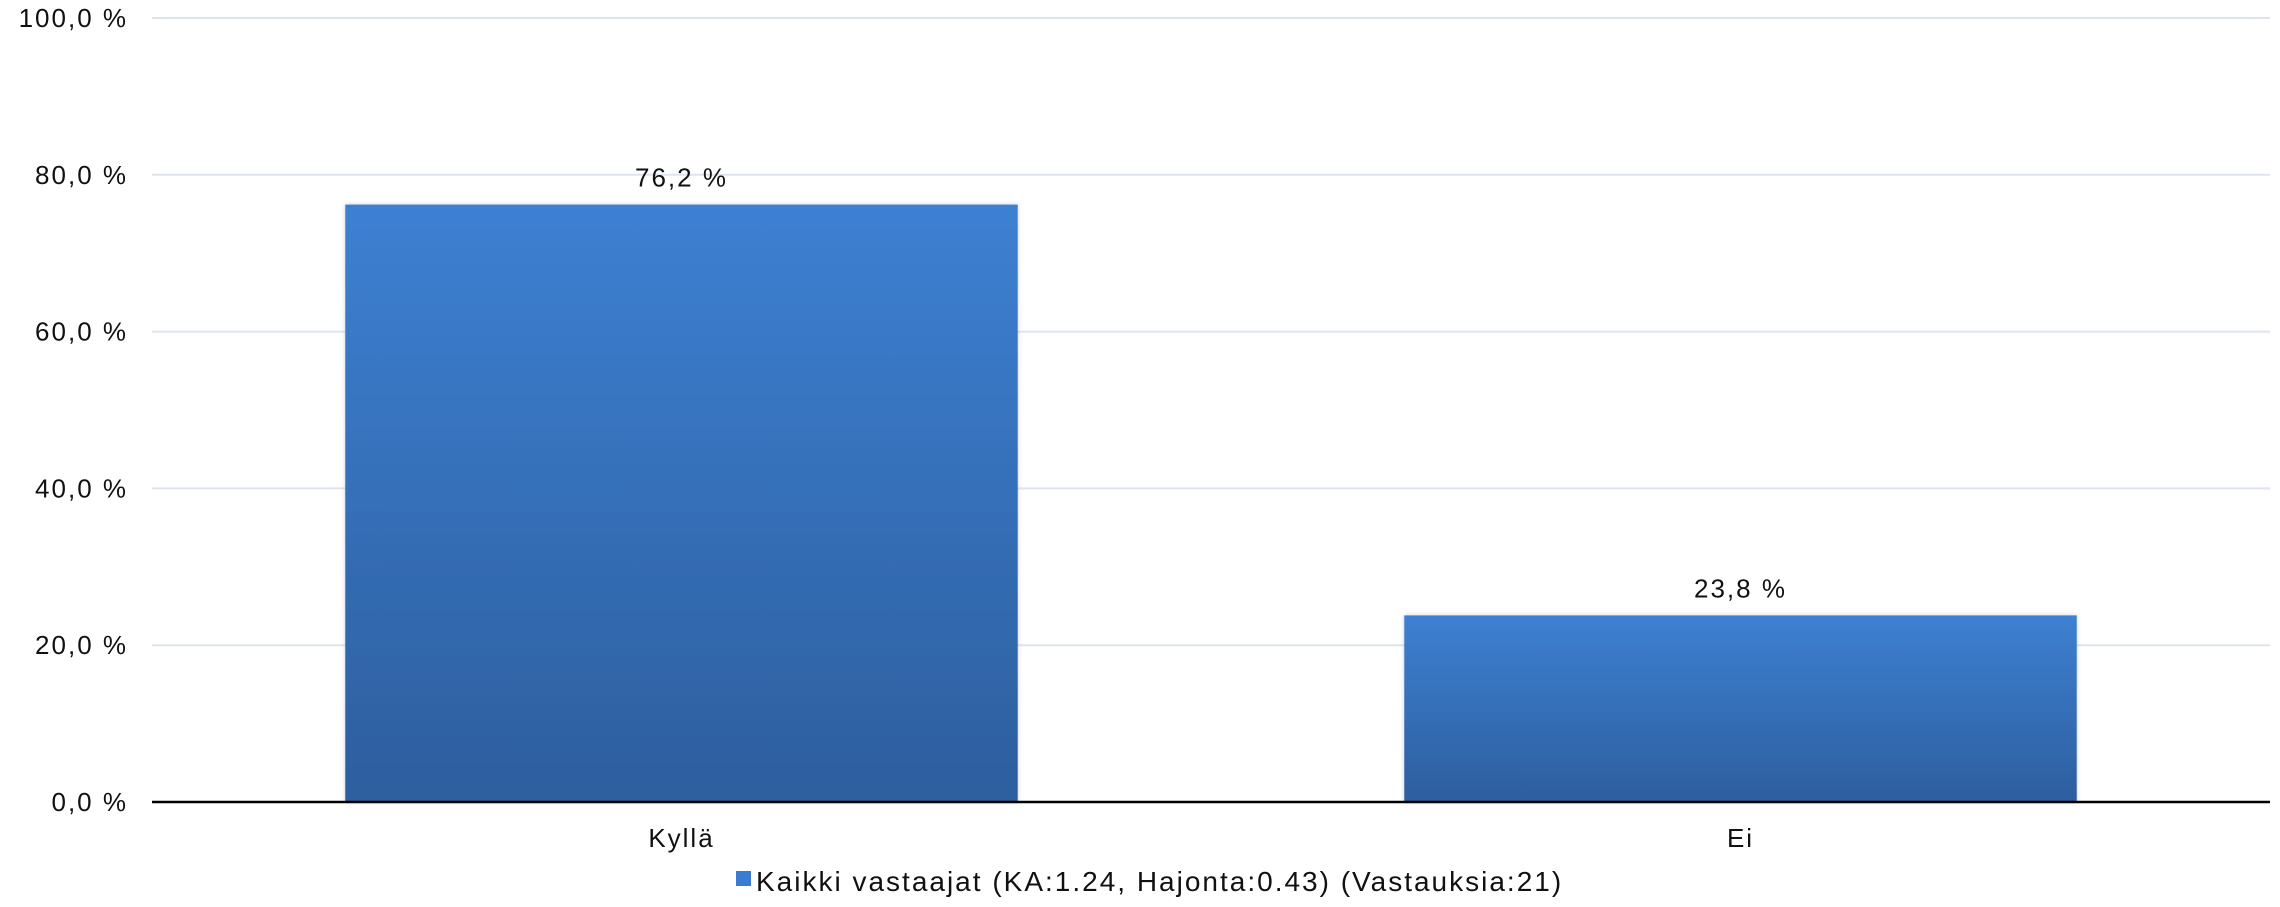 Image resolution: width=2280 pixels, height=907 pixels. What do you see at coordinates (81, 332) in the screenshot?
I see `y-tick-label: 60,0 %` at bounding box center [81, 332].